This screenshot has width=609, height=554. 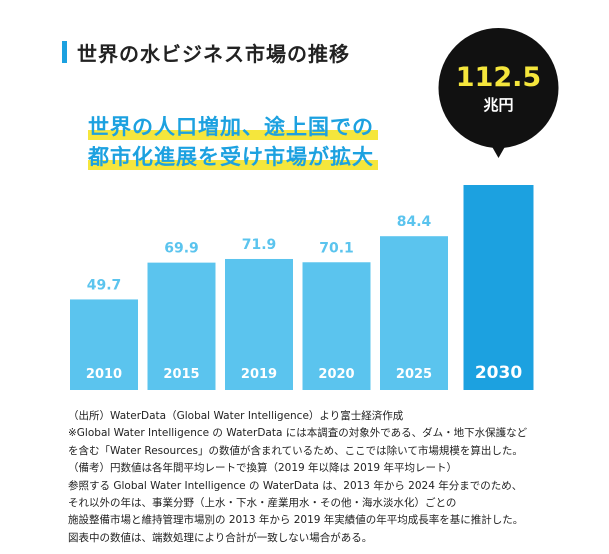 What do you see at coordinates (498, 287) in the screenshot?
I see `bar-2030` at bounding box center [498, 287].